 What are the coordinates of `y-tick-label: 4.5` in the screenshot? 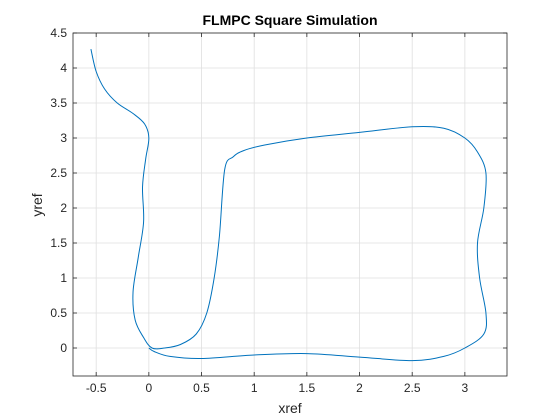 It's located at (58, 33).